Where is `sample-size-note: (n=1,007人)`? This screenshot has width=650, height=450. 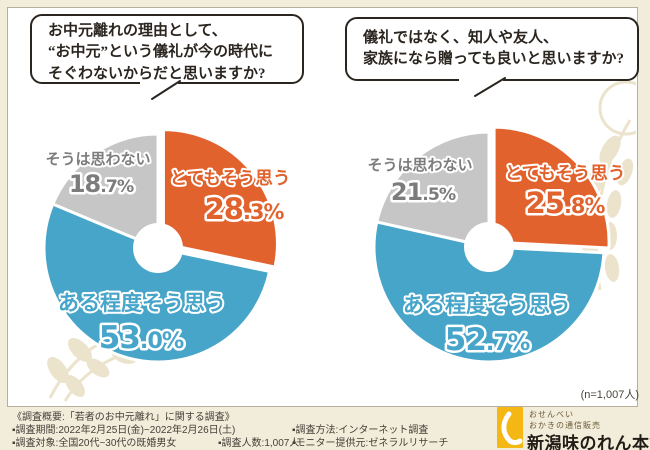
sample-size-note: (n=1,007人) is located at coordinates (609, 395).